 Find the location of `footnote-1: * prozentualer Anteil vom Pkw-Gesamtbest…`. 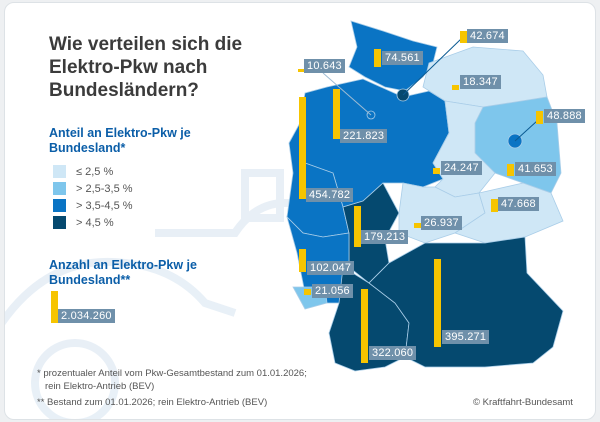

footnote-1: * prozentualer Anteil vom Pkw-Gesamtbest… is located at coordinates (172, 380).